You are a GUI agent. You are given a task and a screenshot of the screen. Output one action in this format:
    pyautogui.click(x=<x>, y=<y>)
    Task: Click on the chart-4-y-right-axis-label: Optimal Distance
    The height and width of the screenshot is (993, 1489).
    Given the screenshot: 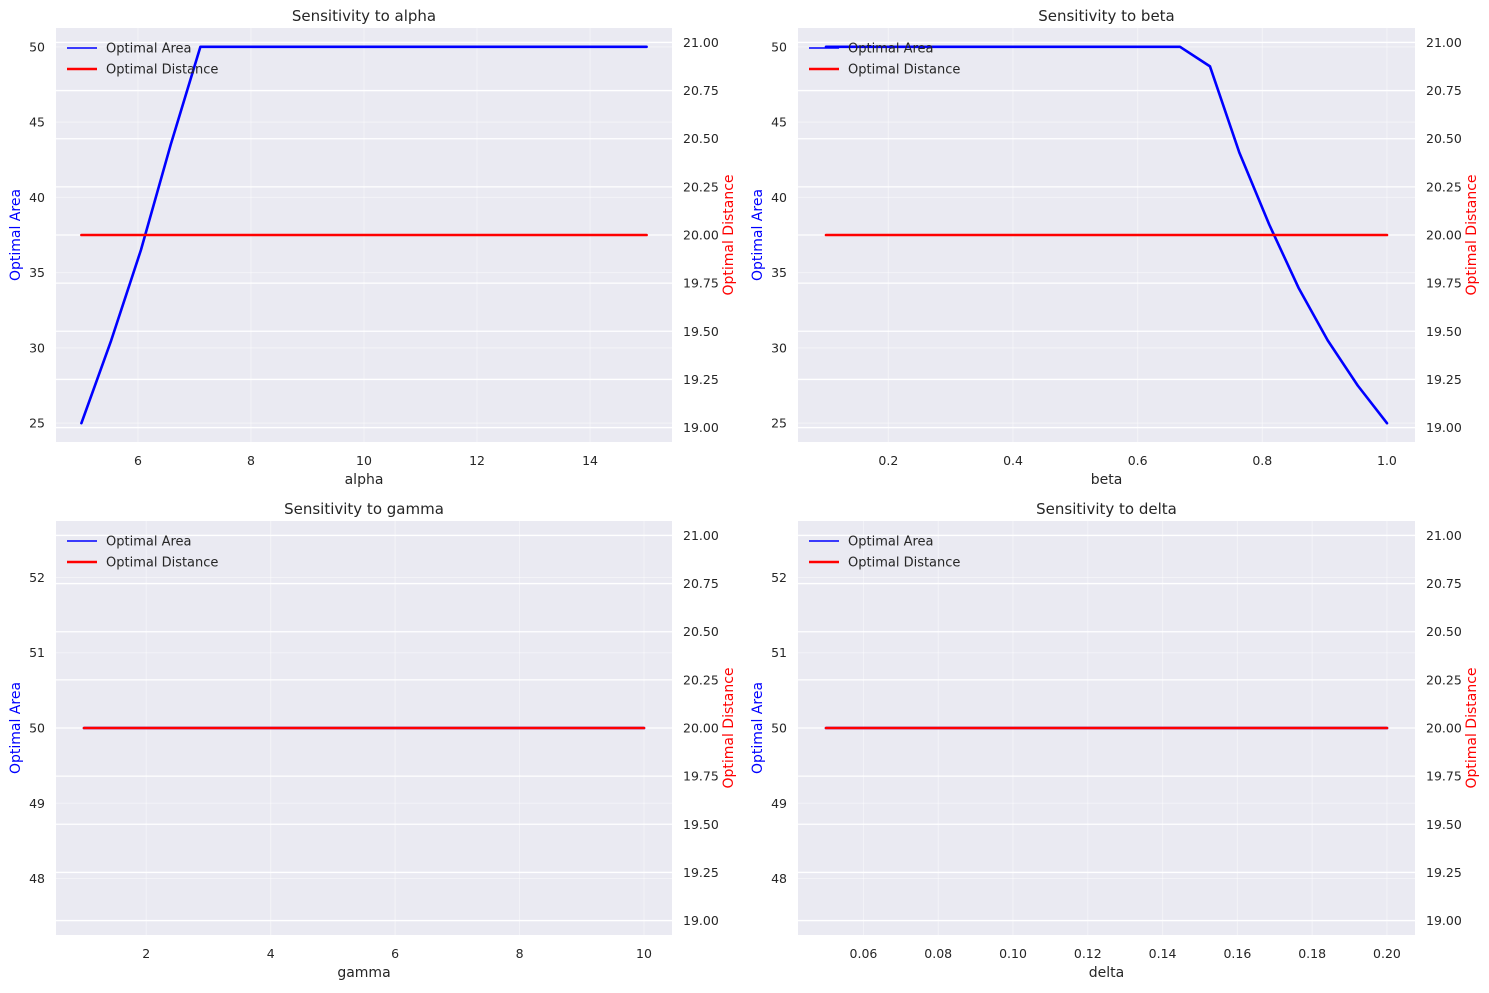 What is the action you would take?
    pyautogui.click(x=1472, y=727)
    